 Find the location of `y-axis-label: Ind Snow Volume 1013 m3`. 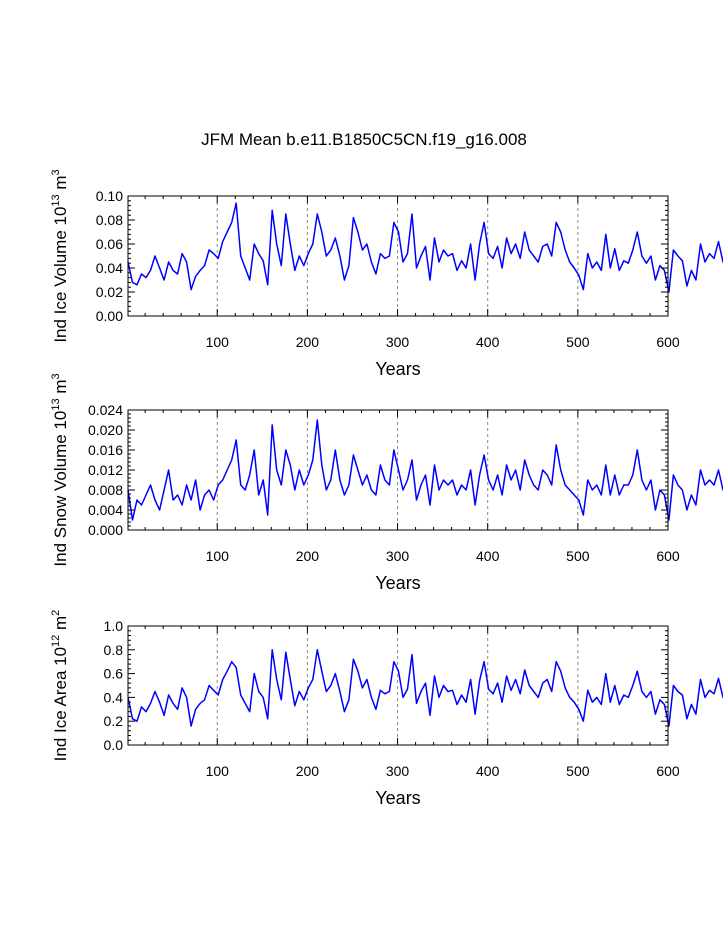

y-axis-label: Ind Snow Volume 1013 m3 is located at coordinates (60, 469).